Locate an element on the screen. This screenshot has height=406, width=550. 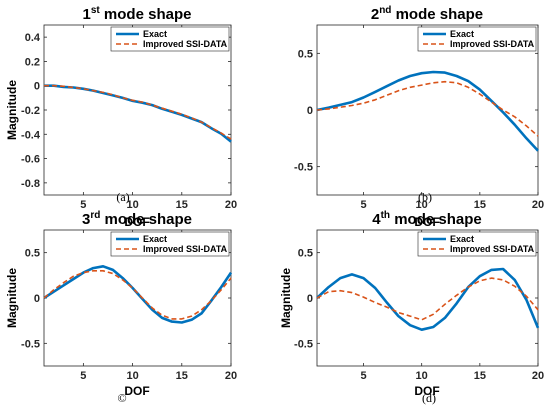
panel-caption: (b) is located at coordinates (425, 197).